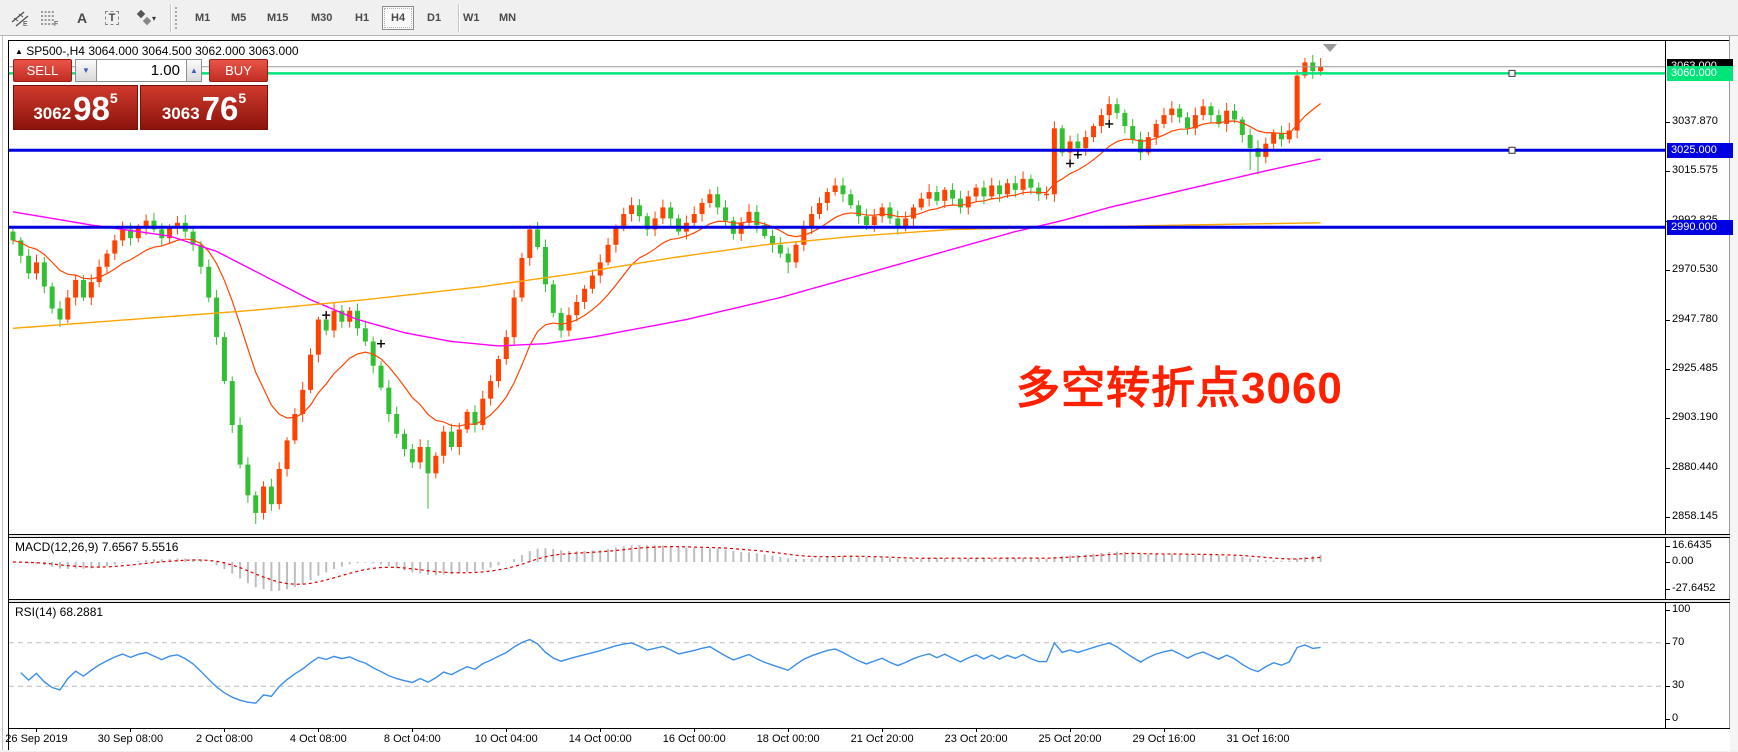 This screenshot has width=1738, height=752. What do you see at coordinates (434, 18) in the screenshot?
I see `timeframe-button-d1: D1` at bounding box center [434, 18].